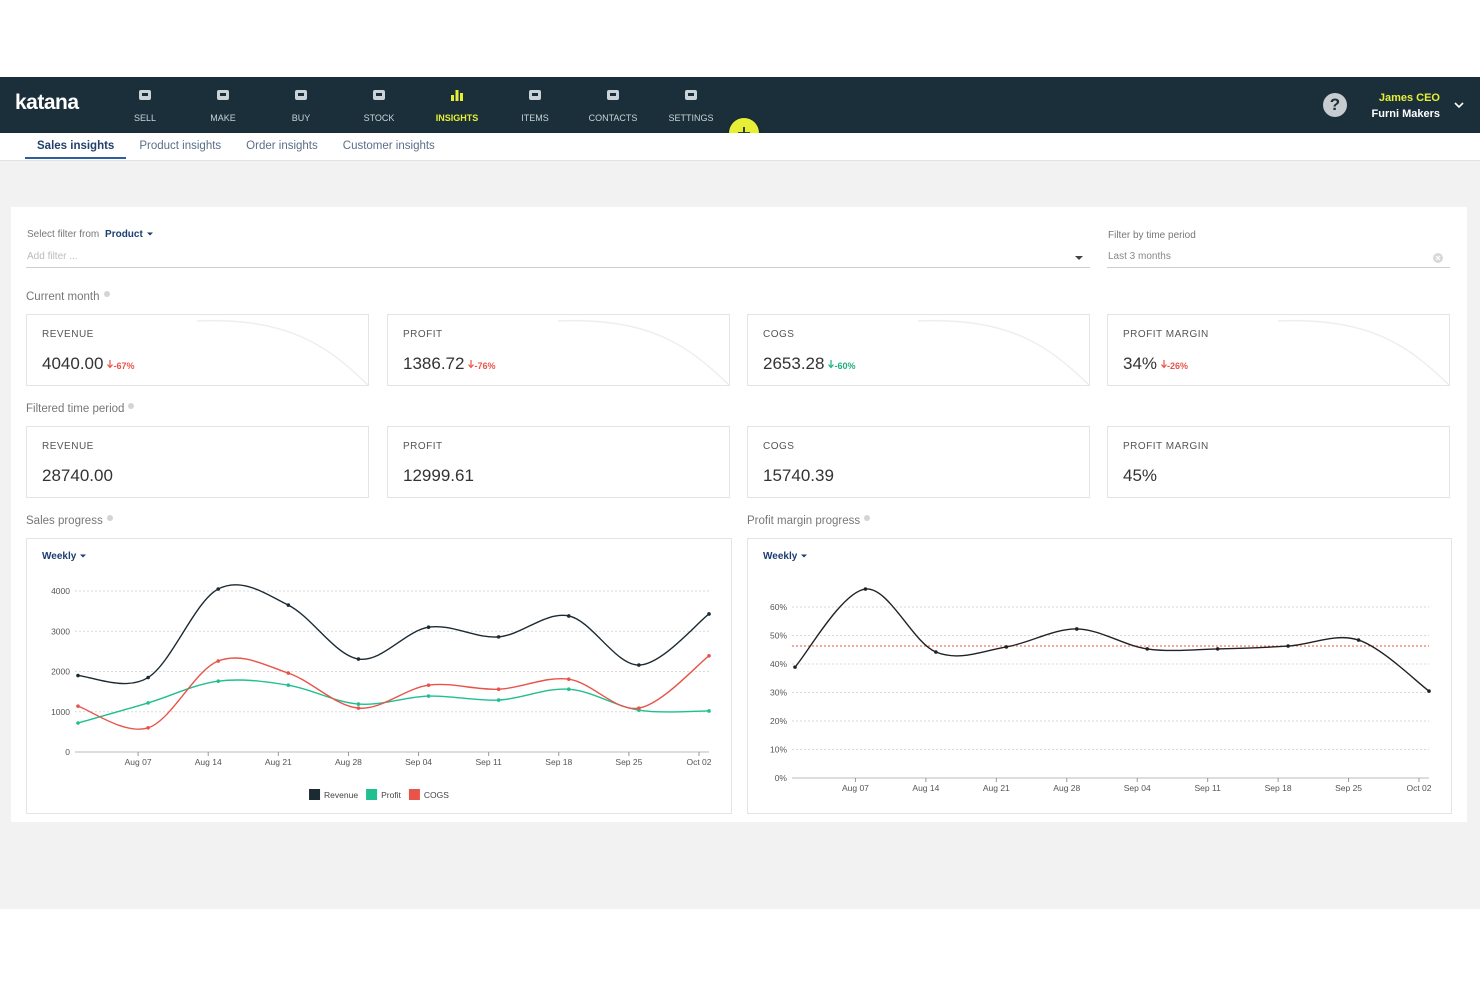  Describe the element at coordinates (1174, 365) in the screenshot. I see `change: -26%` at that location.